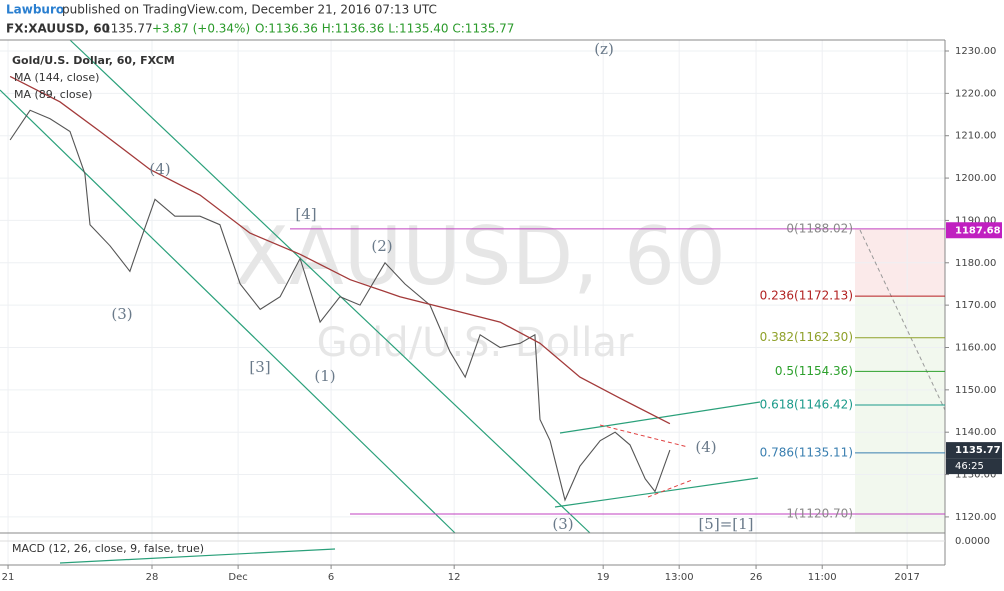 The image size is (1004, 591). I want to click on x-tick-label: 28, so click(152, 577).